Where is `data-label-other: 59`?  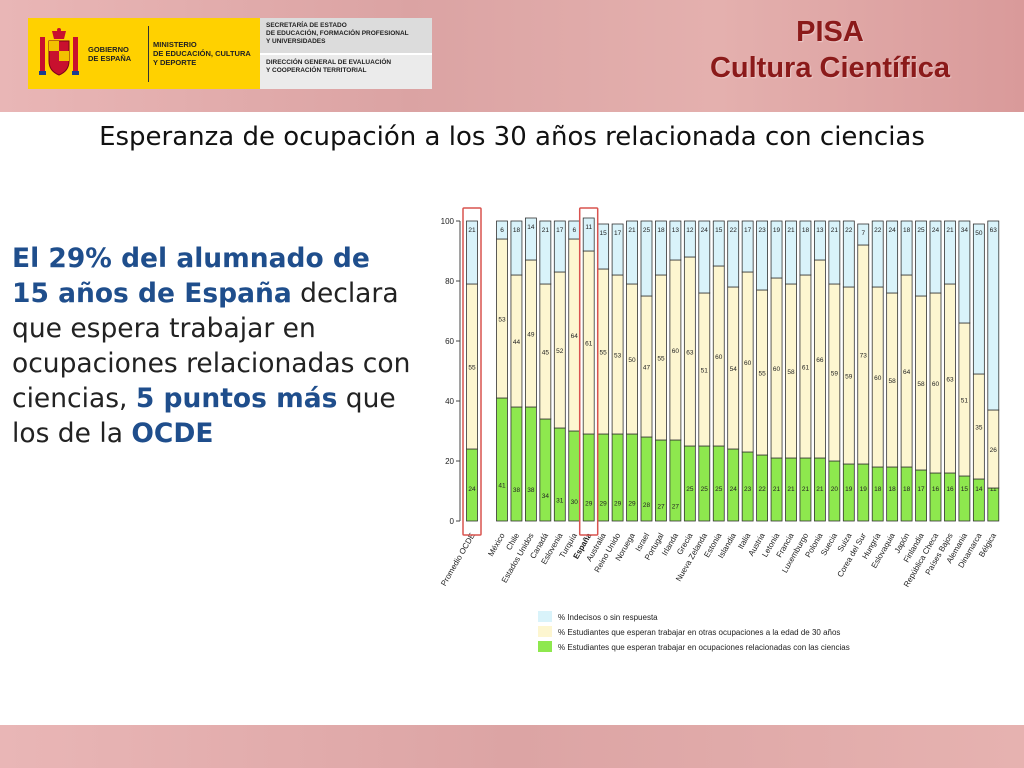 data-label-other: 59 is located at coordinates (849, 377).